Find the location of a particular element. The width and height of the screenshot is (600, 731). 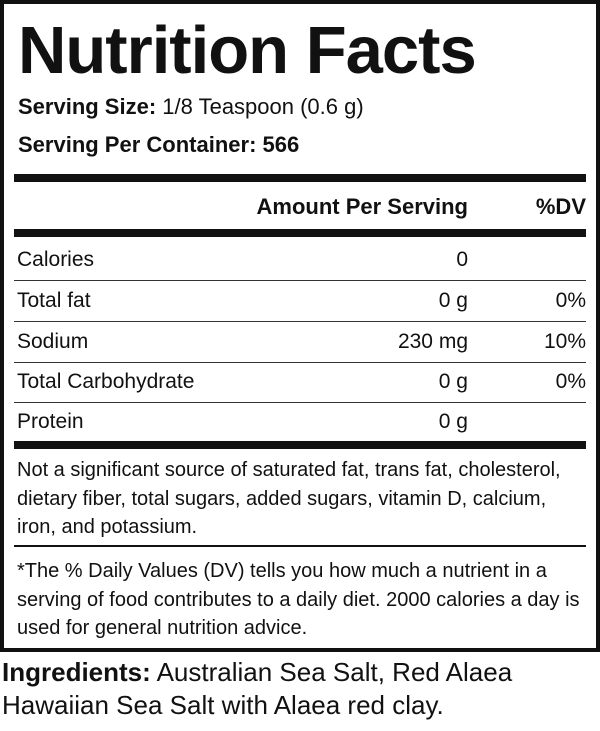

serving-size-label: Serving Size: is located at coordinates (87, 106).